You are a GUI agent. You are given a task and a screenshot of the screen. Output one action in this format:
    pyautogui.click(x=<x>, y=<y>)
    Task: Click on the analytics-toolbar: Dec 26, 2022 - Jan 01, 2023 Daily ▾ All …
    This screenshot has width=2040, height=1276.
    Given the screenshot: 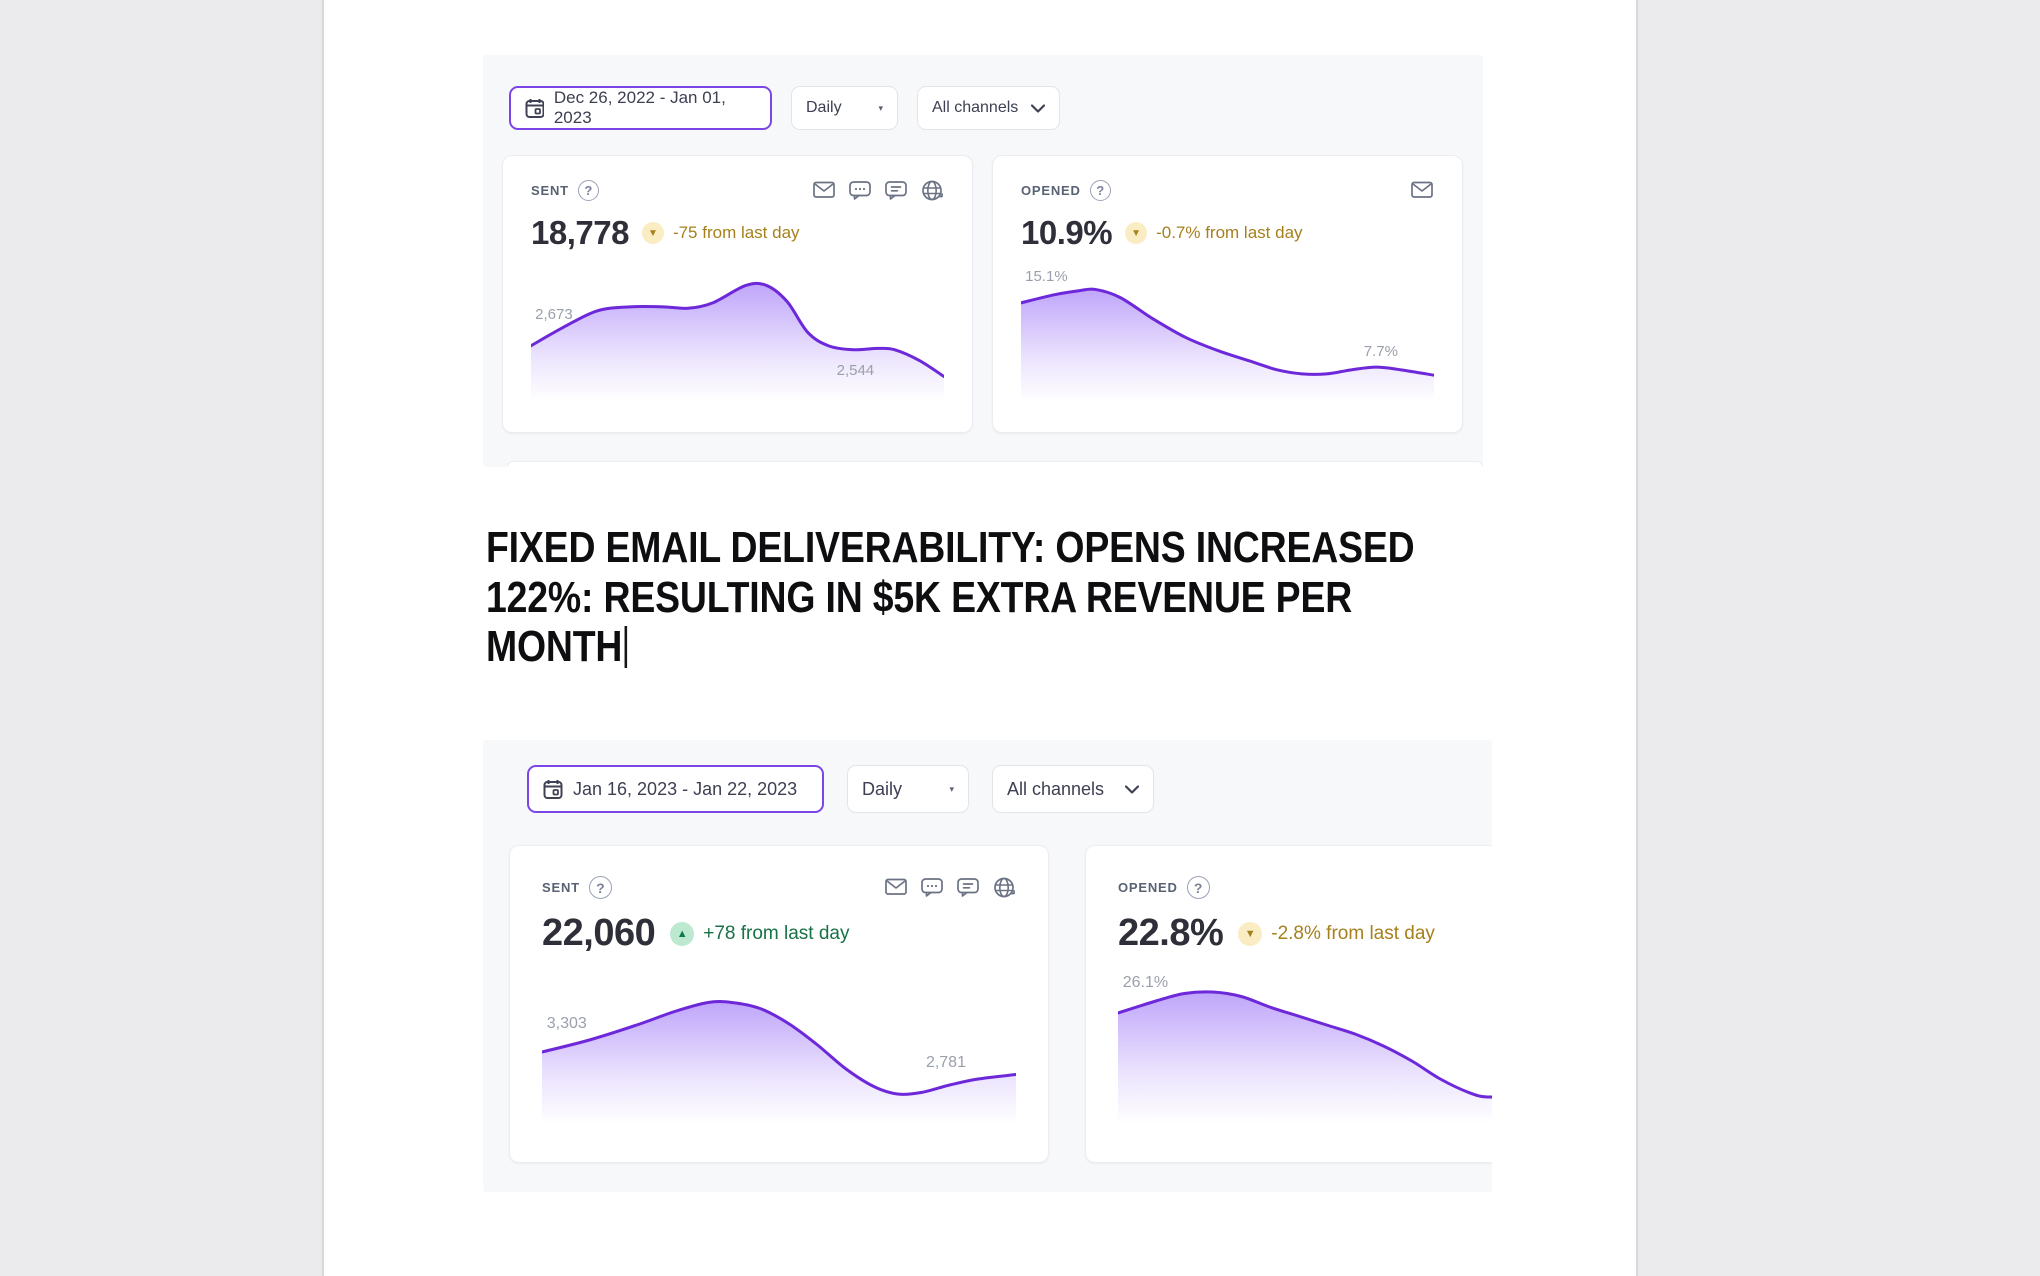 What is the action you would take?
    pyautogui.click(x=784, y=108)
    